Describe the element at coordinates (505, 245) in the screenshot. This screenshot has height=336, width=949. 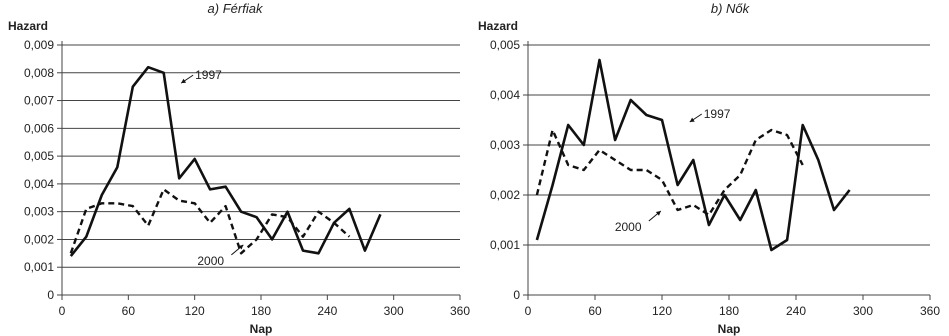
I see `women-y-tick-label: 0,001` at that location.